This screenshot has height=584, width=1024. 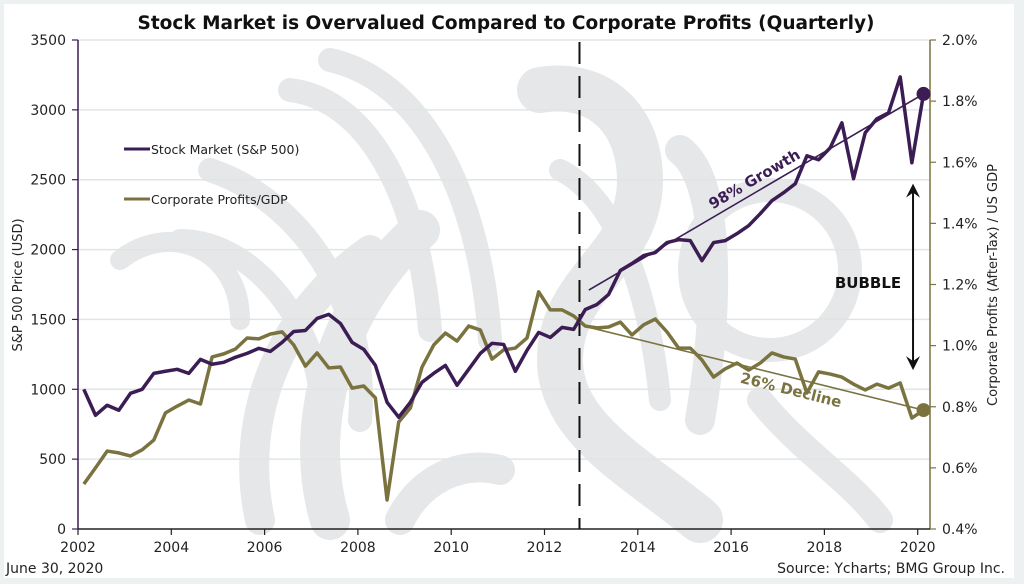 I want to click on y-right-tick-label: 1.0%, so click(x=960, y=347).